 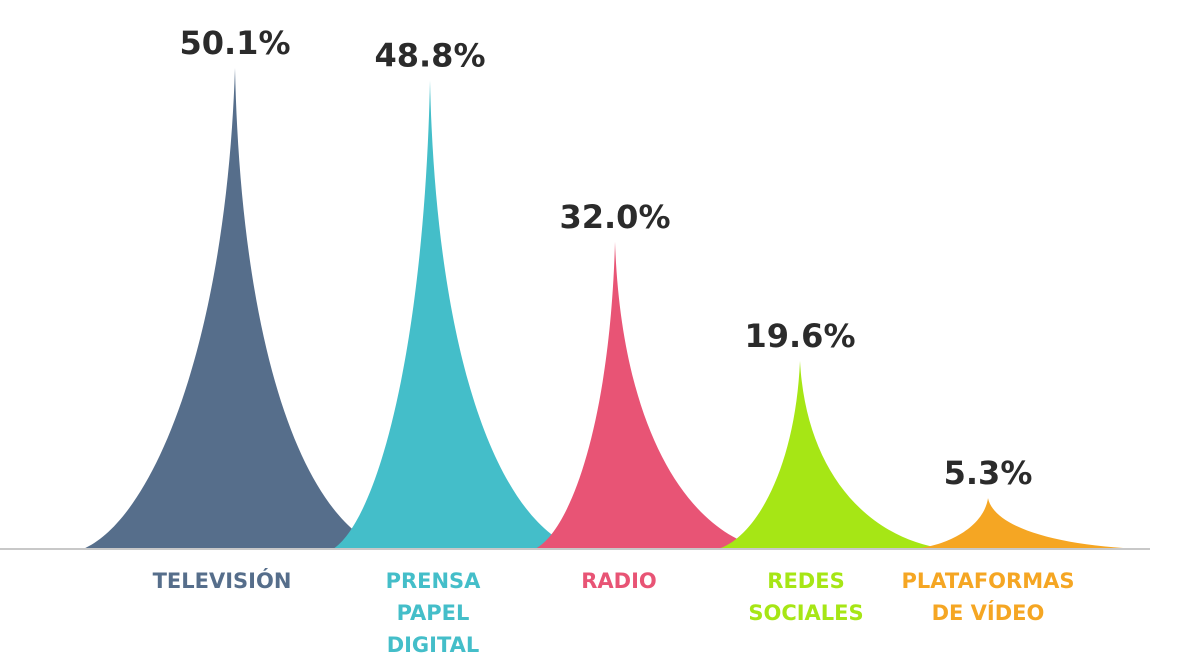 I want to click on category-label-line: PAPEL, so click(x=433, y=613).